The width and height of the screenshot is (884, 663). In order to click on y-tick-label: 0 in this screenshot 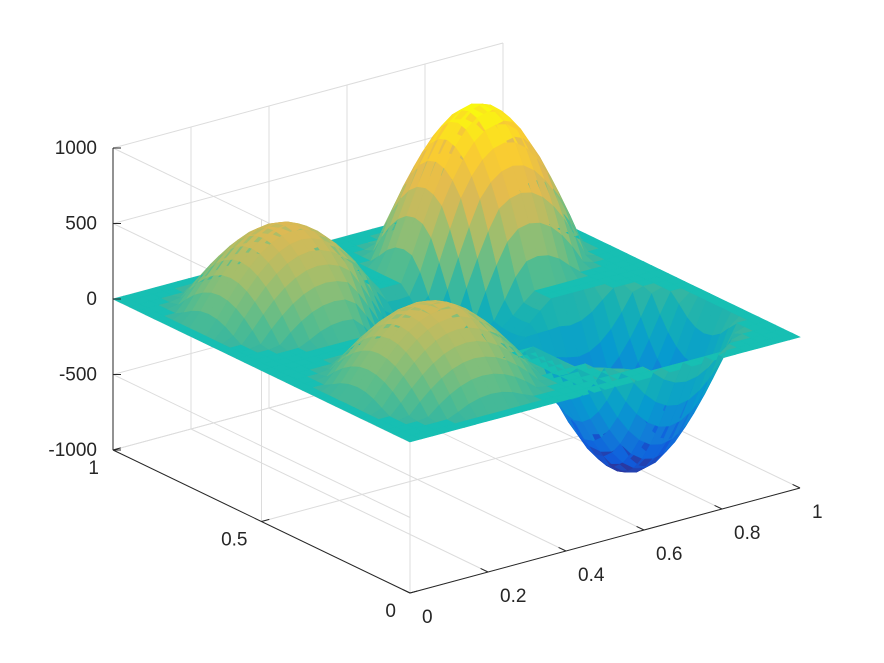, I will do `click(390, 611)`.